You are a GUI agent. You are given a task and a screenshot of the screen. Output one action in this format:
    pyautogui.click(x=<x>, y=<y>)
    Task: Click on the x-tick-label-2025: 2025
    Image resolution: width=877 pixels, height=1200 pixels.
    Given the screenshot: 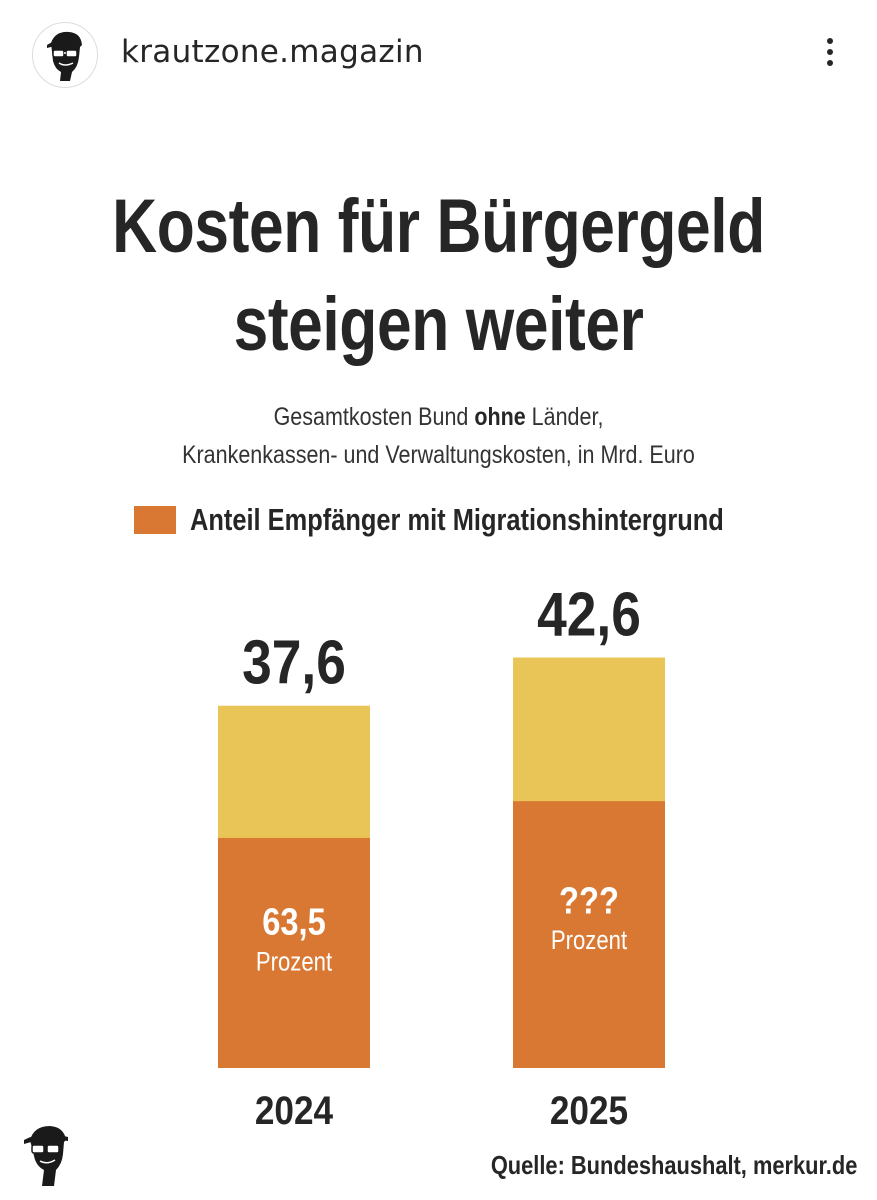 What is the action you would take?
    pyautogui.click(x=589, y=1110)
    